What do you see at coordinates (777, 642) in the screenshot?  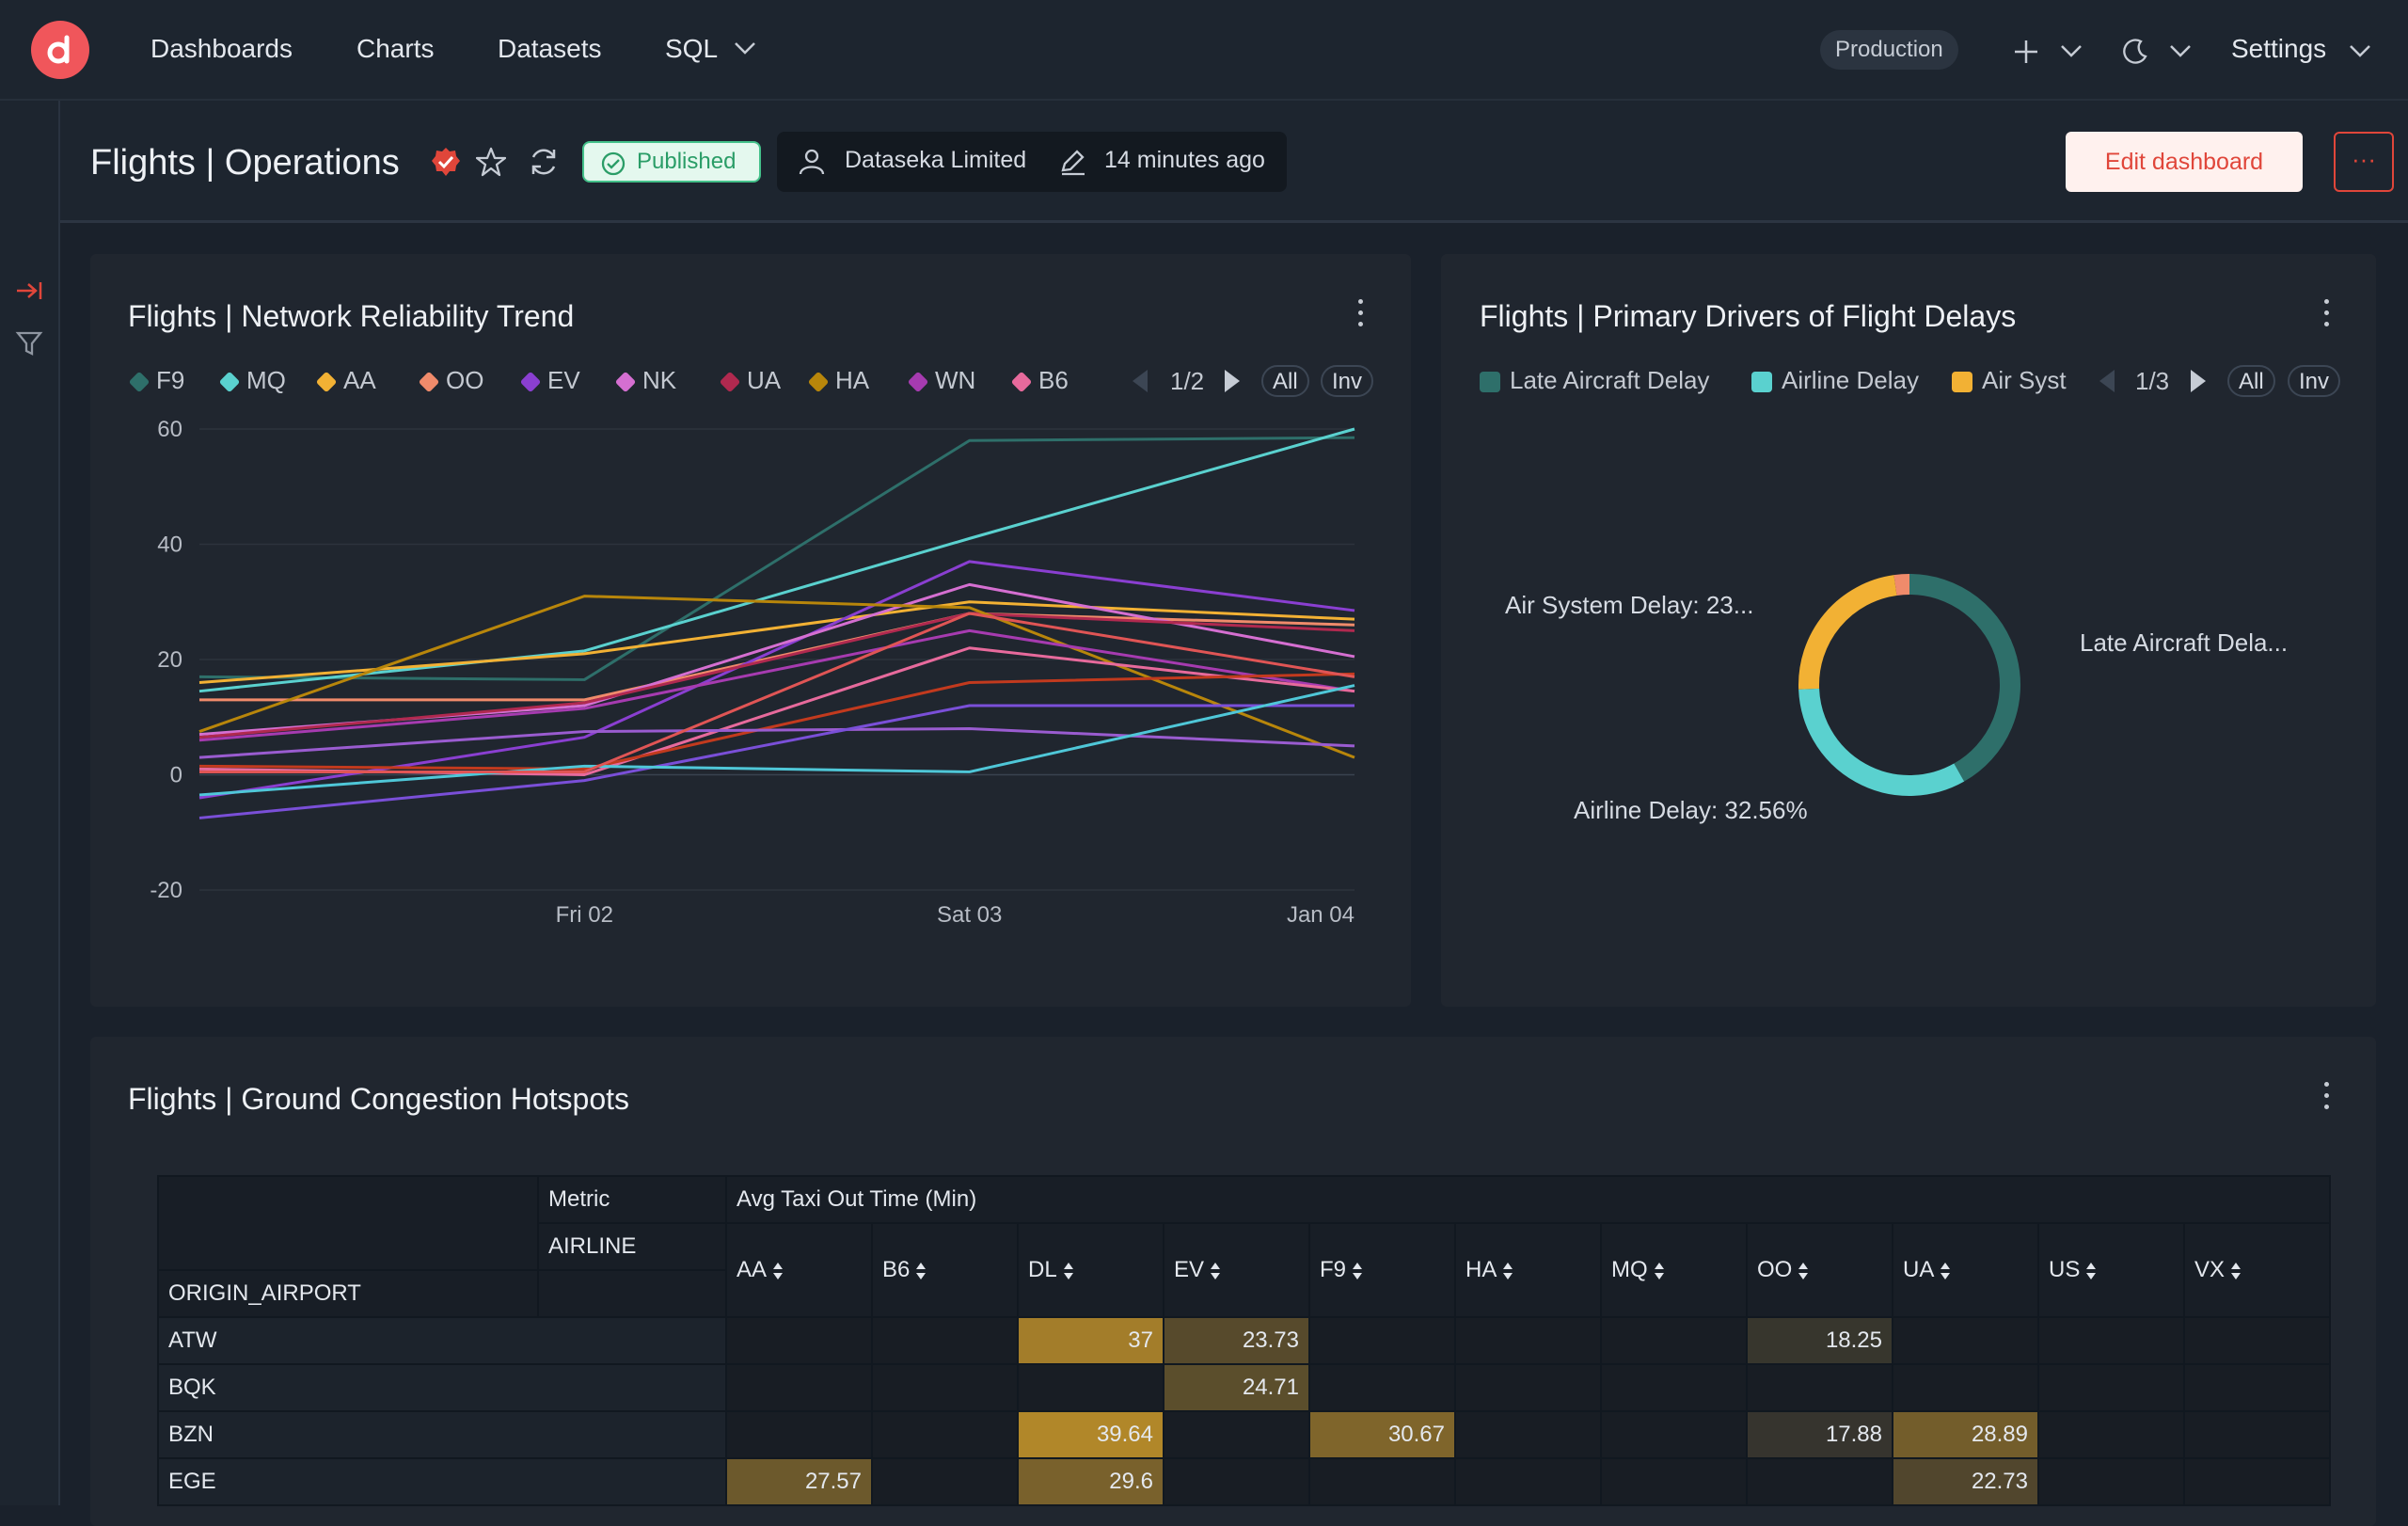 I see `series-line-aa` at bounding box center [777, 642].